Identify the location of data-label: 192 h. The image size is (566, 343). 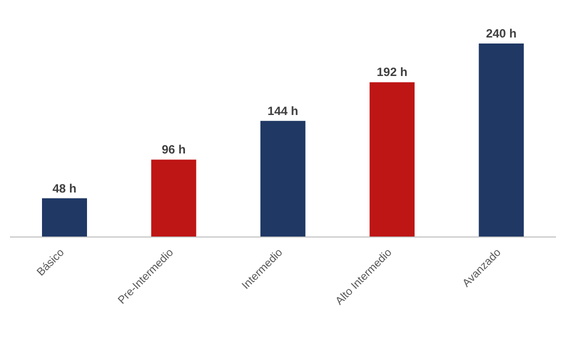
(392, 72).